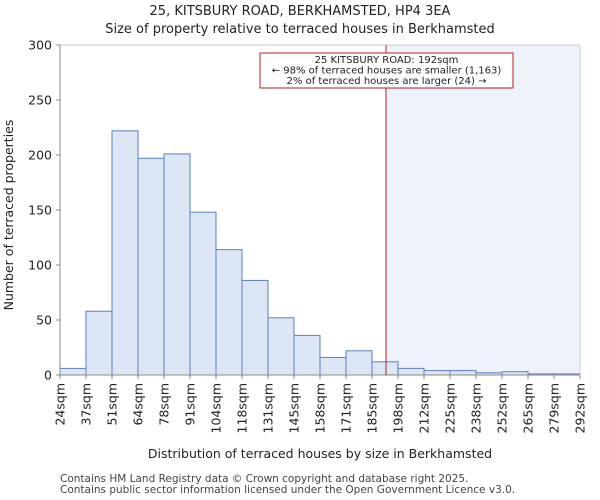 This screenshot has height=500, width=600. Describe the element at coordinates (216, 408) in the screenshot. I see `x-tick-label: 104sqm` at that location.